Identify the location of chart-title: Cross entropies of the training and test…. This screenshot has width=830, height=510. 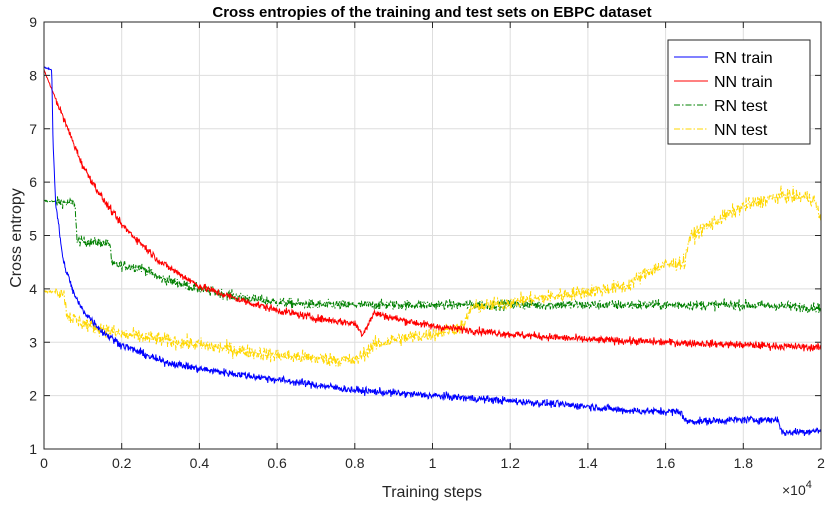
(431, 12).